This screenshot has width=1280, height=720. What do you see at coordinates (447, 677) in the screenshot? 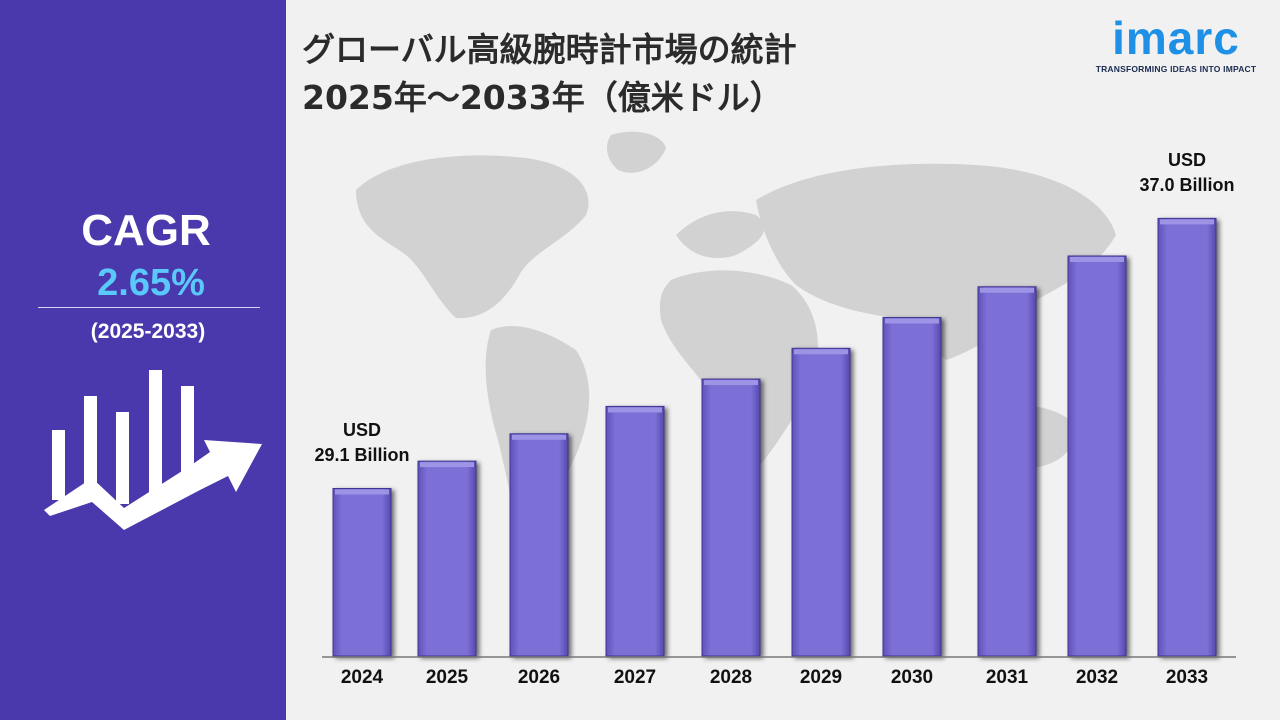
I see `x-tick-label: 2025` at bounding box center [447, 677].